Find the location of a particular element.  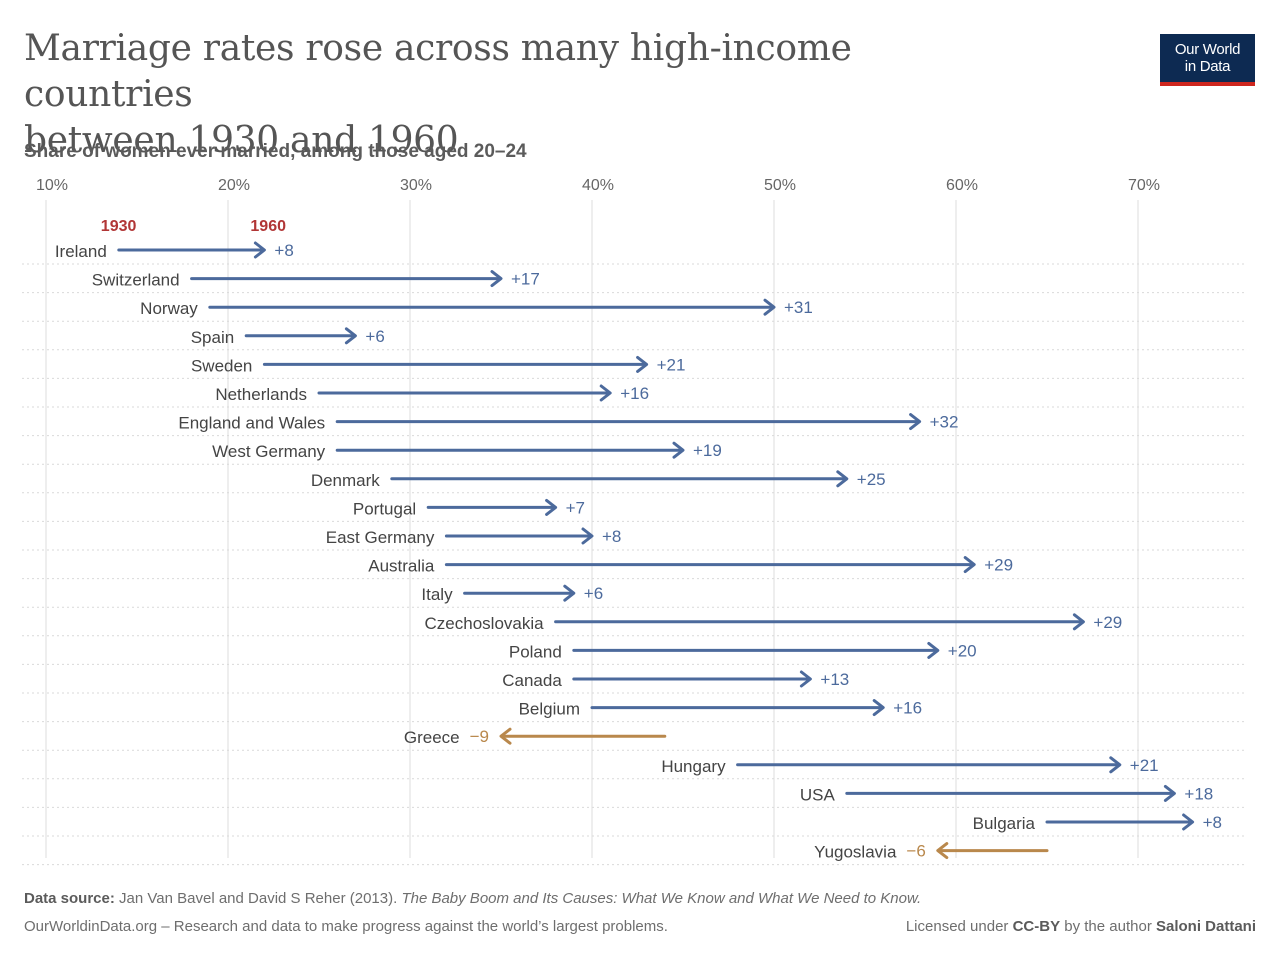

country-label: Norway is located at coordinates (169, 308).